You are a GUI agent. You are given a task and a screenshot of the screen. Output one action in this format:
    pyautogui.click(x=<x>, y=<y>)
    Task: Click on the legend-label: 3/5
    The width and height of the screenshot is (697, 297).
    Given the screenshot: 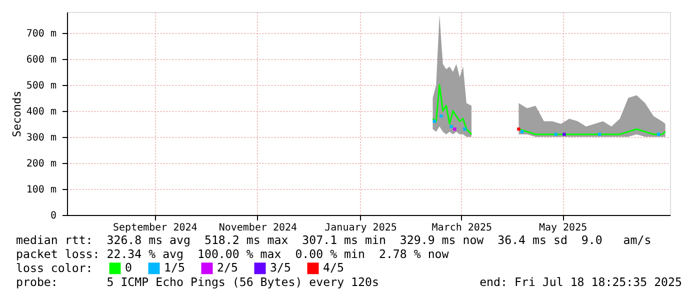 What is the action you would take?
    pyautogui.click(x=280, y=267)
    